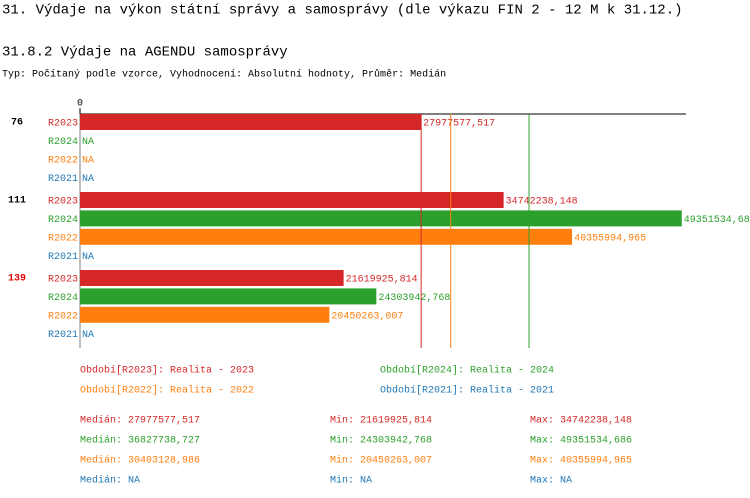  What do you see at coordinates (581, 421) in the screenshot?
I see `stat-max: Max: 34742238,148` at bounding box center [581, 421].